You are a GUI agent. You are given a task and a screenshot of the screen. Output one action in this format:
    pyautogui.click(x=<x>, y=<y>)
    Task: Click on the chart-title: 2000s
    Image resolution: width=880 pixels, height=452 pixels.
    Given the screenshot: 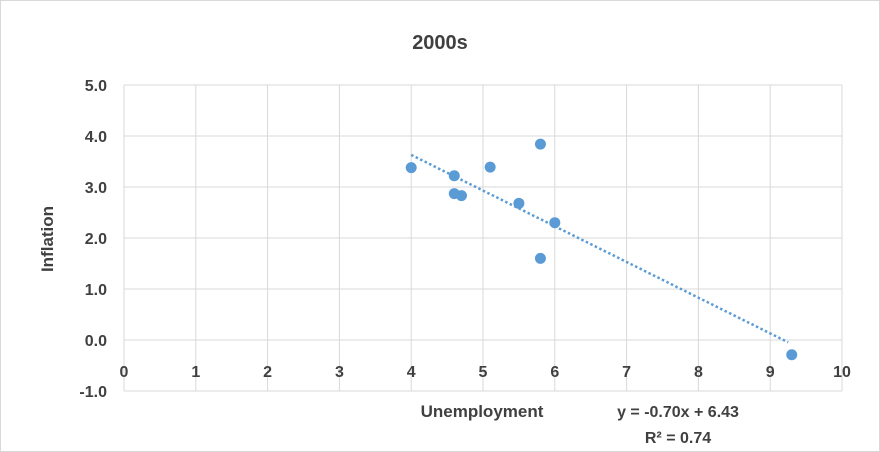 What is the action you would take?
    pyautogui.click(x=440, y=43)
    